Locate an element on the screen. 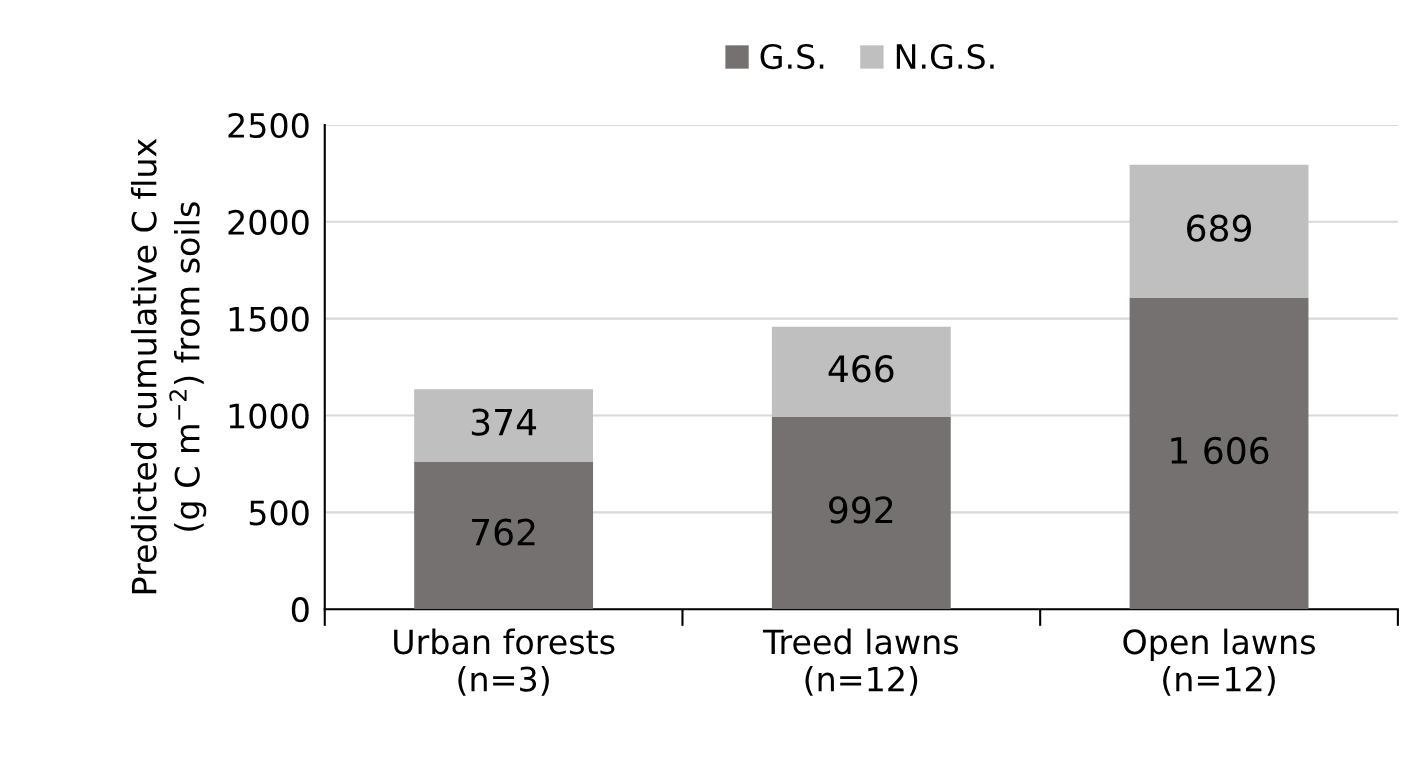  legend-label: N.G.S. is located at coordinates (945, 56).